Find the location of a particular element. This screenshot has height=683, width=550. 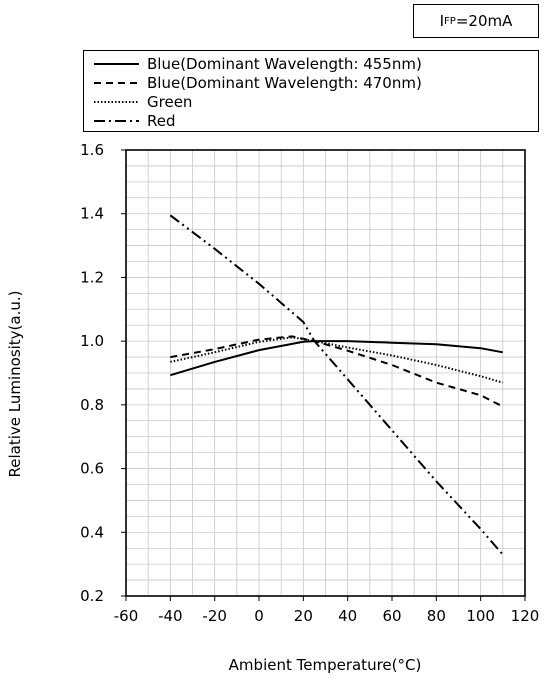

legend-item-blue-470: Blue(Dominant Wavelength: 470nm) is located at coordinates (314, 83).